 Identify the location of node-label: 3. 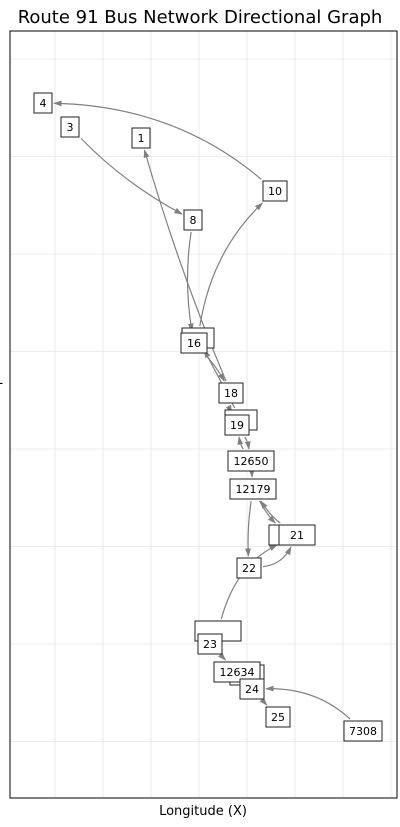
(70, 127).